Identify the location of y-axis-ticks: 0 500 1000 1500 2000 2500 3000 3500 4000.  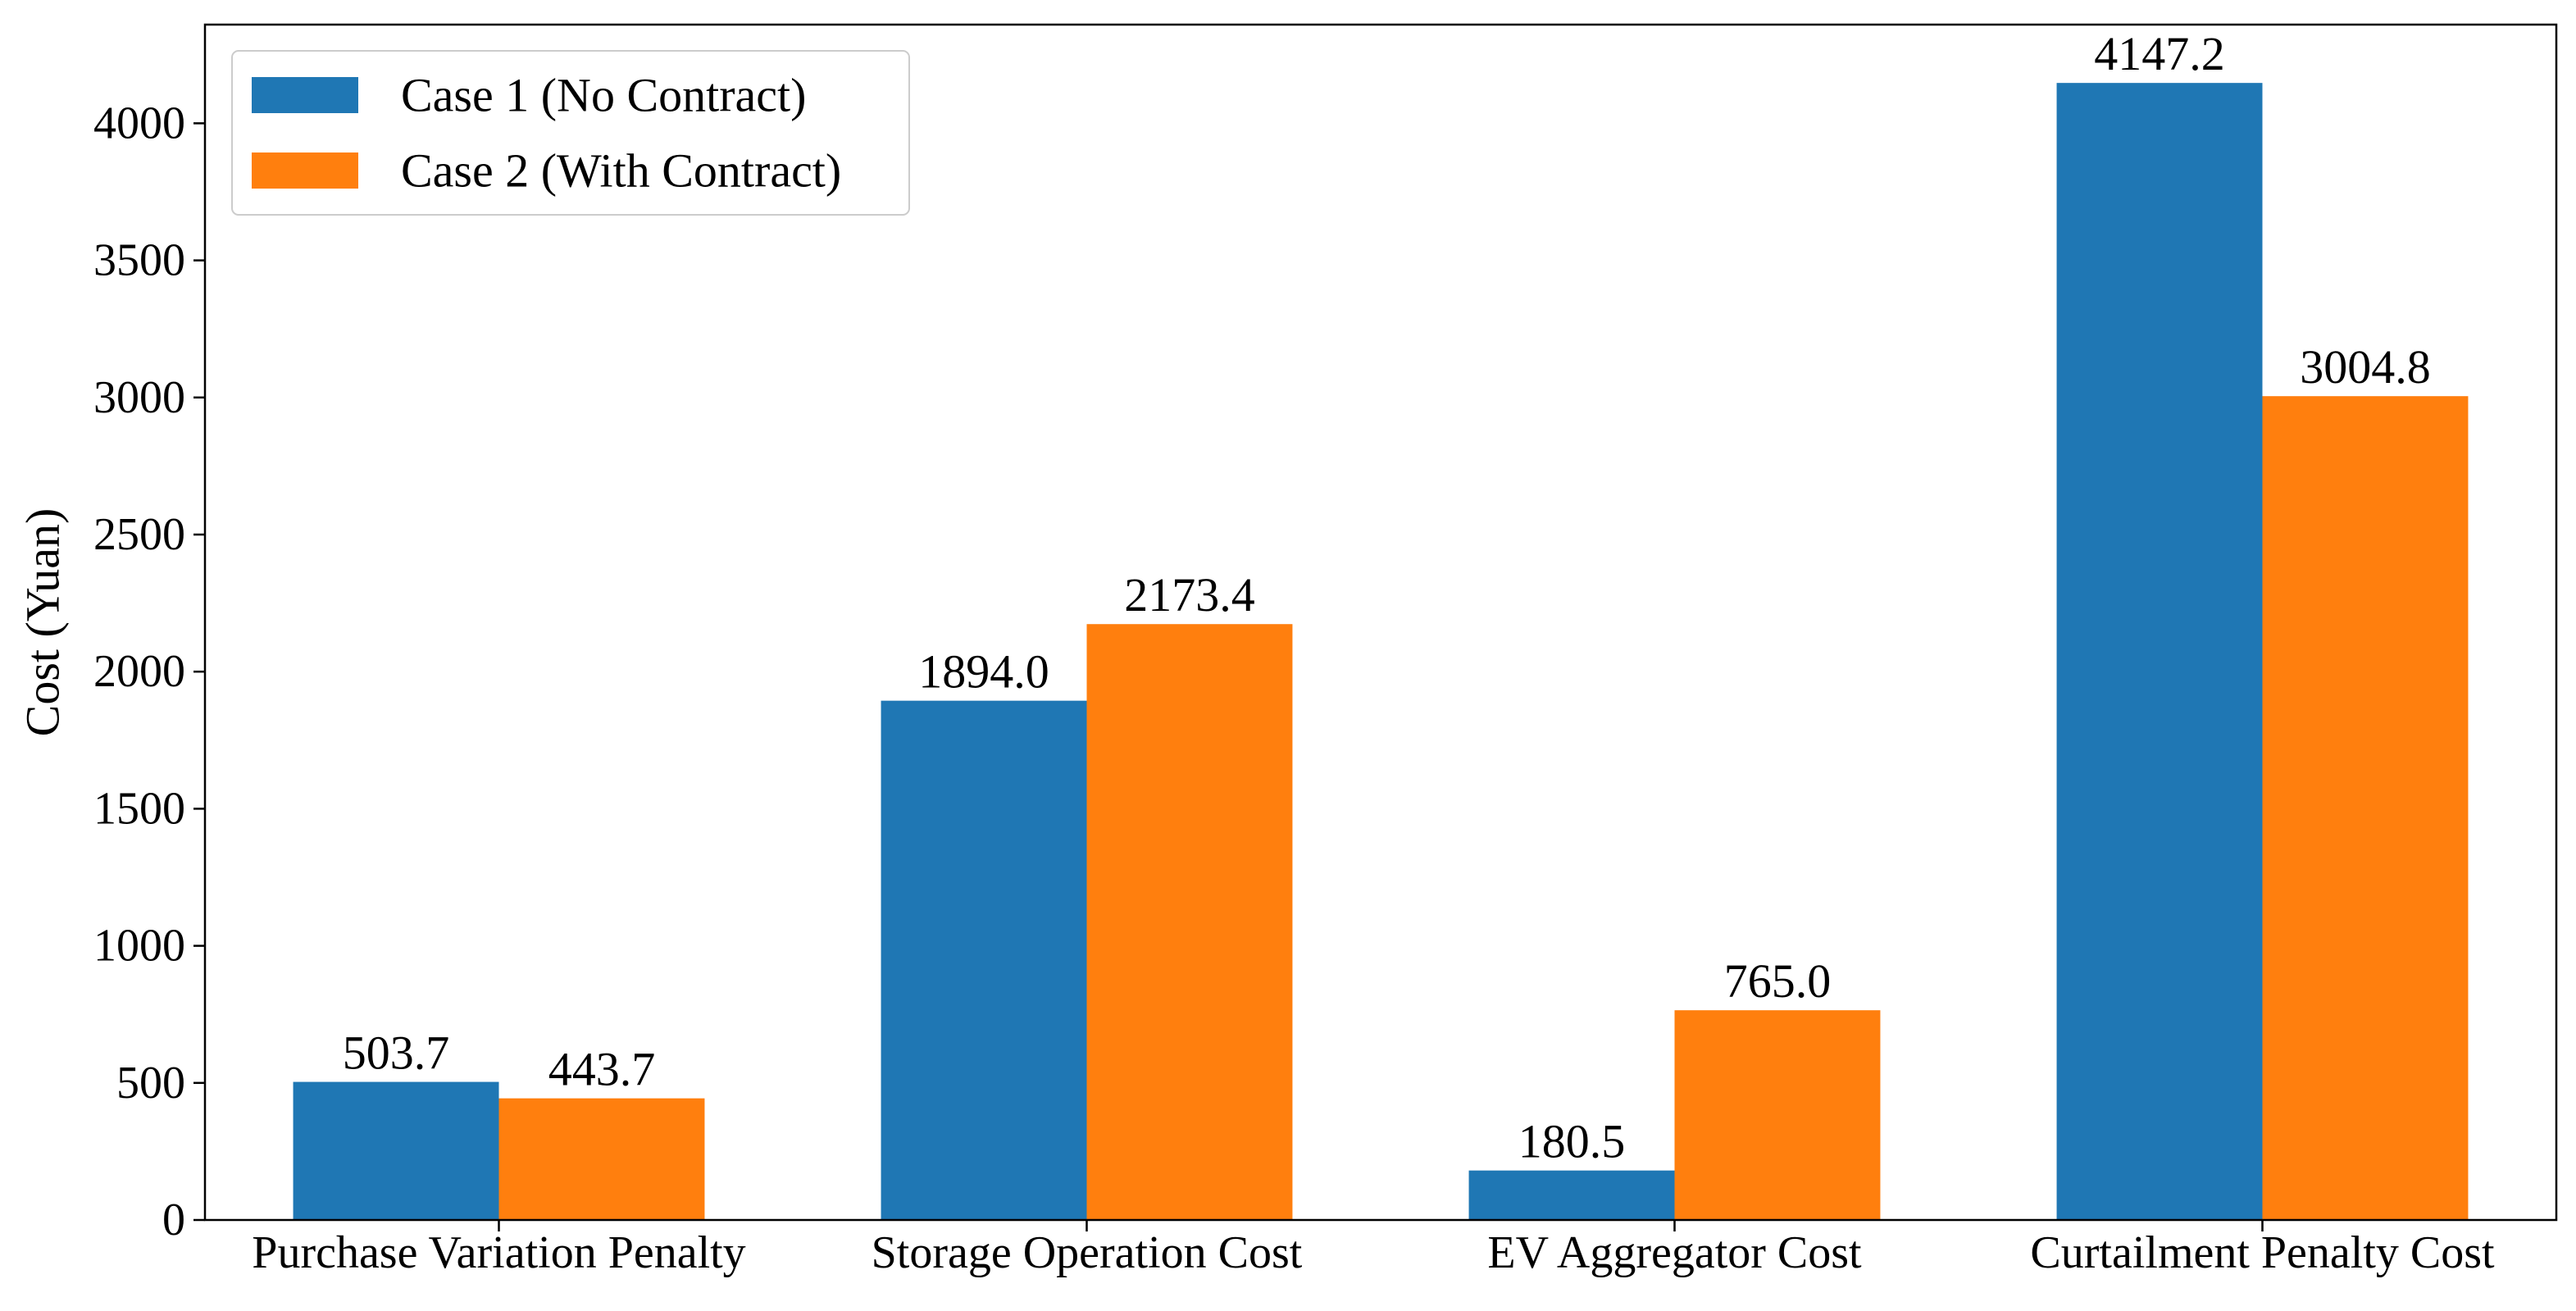
(149, 671).